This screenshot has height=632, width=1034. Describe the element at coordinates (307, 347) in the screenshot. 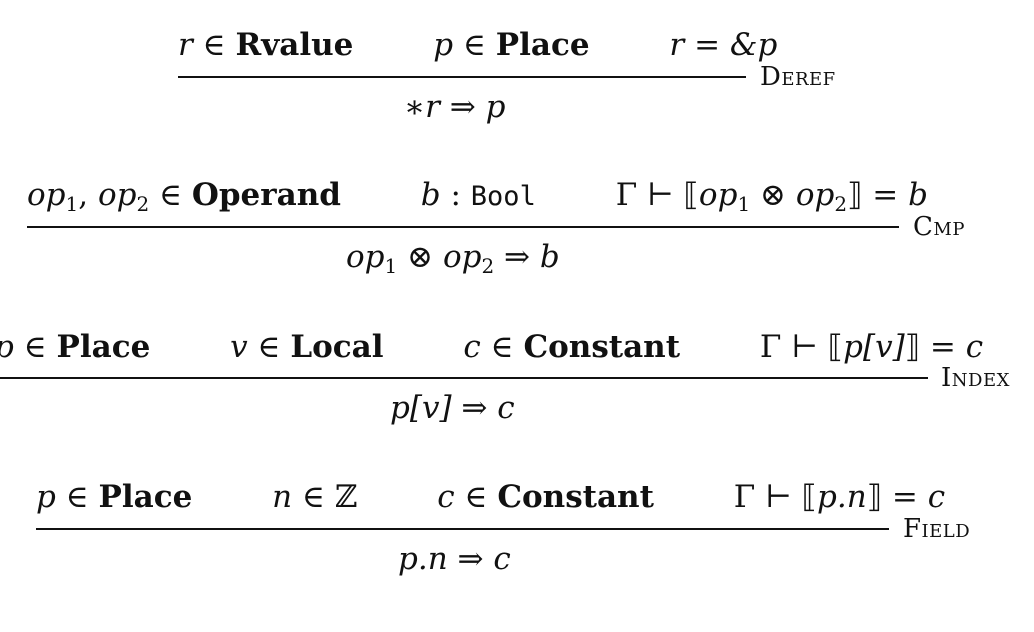

I see `premise: v ∈ Local` at that location.